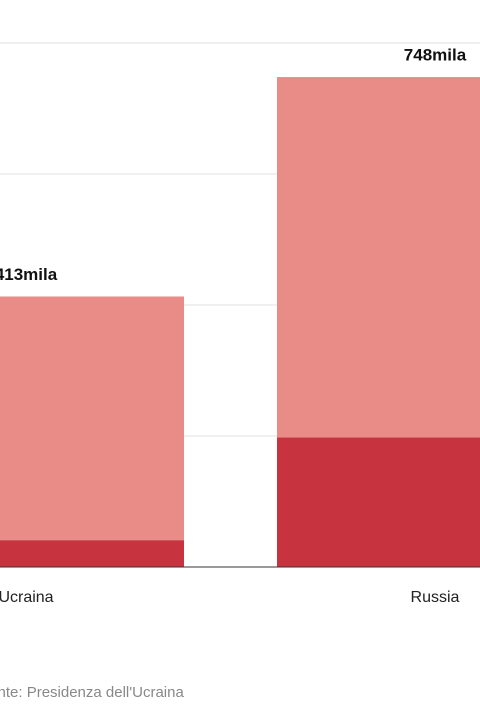 Image resolution: width=480 pixels, height=720 pixels. Describe the element at coordinates (435, 597) in the screenshot. I see `x-tick-label: Russia` at that location.